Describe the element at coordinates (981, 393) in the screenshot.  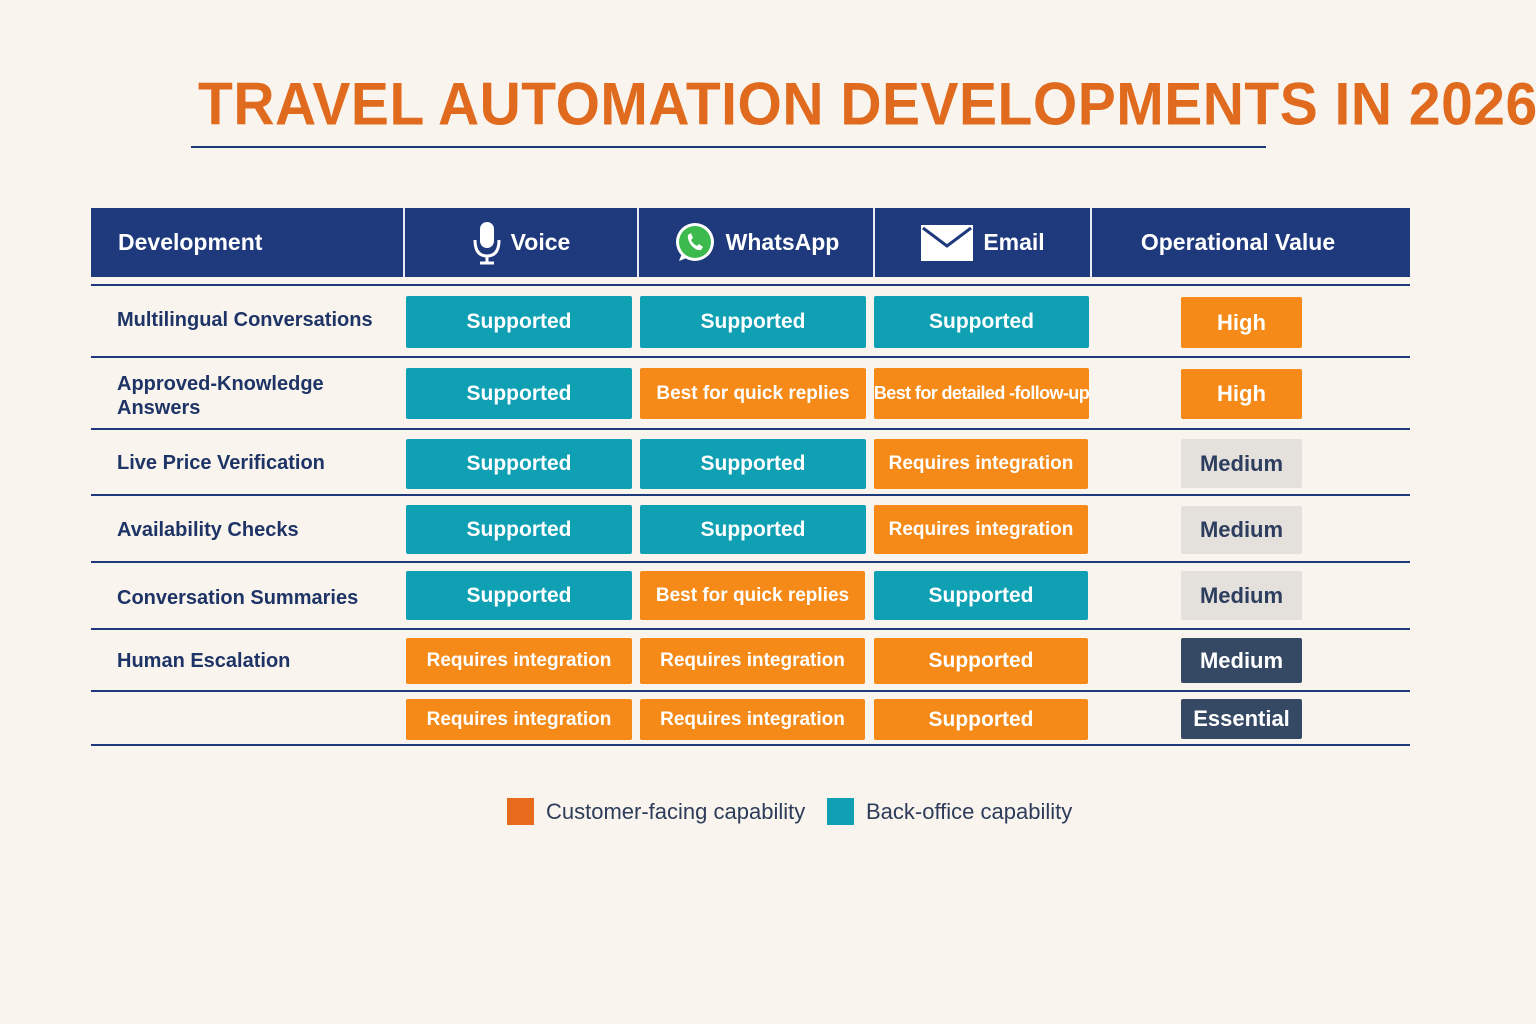
I see `email-cell: Best for detailed -follow-up` at that location.